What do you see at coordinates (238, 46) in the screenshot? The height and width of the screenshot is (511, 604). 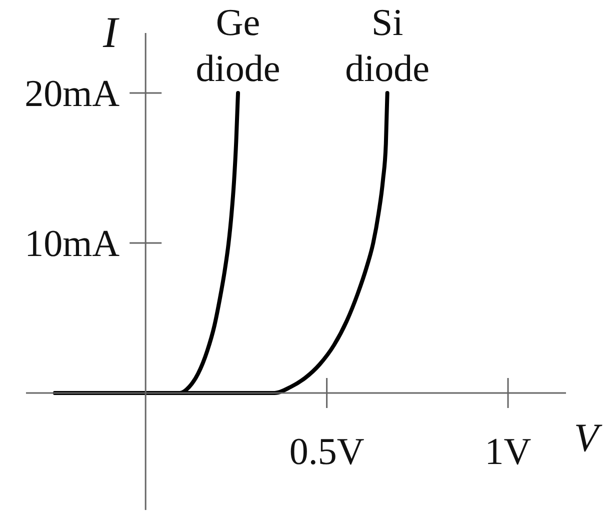 I see `series-label: Ge diode` at bounding box center [238, 46].